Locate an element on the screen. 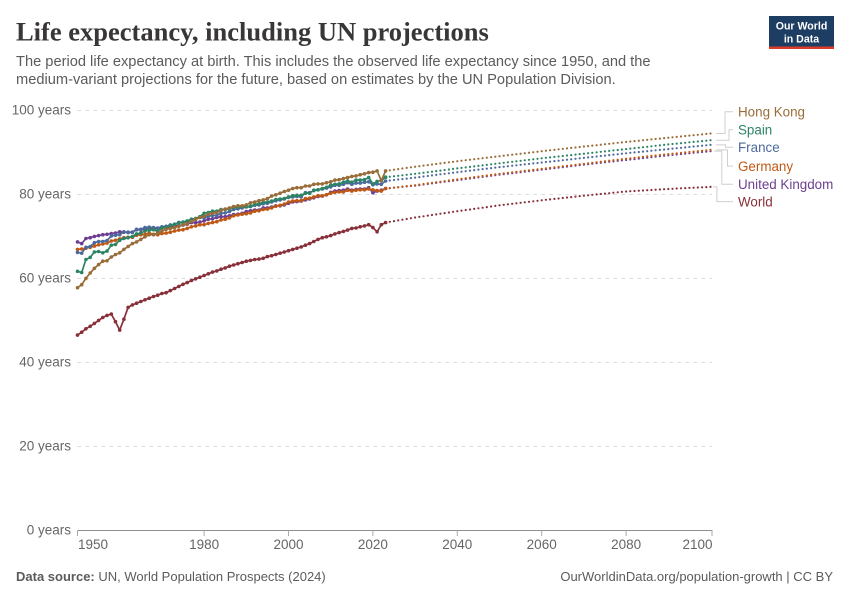 This screenshot has width=850, height=605. svg-text: 40 years is located at coordinates (45, 362).